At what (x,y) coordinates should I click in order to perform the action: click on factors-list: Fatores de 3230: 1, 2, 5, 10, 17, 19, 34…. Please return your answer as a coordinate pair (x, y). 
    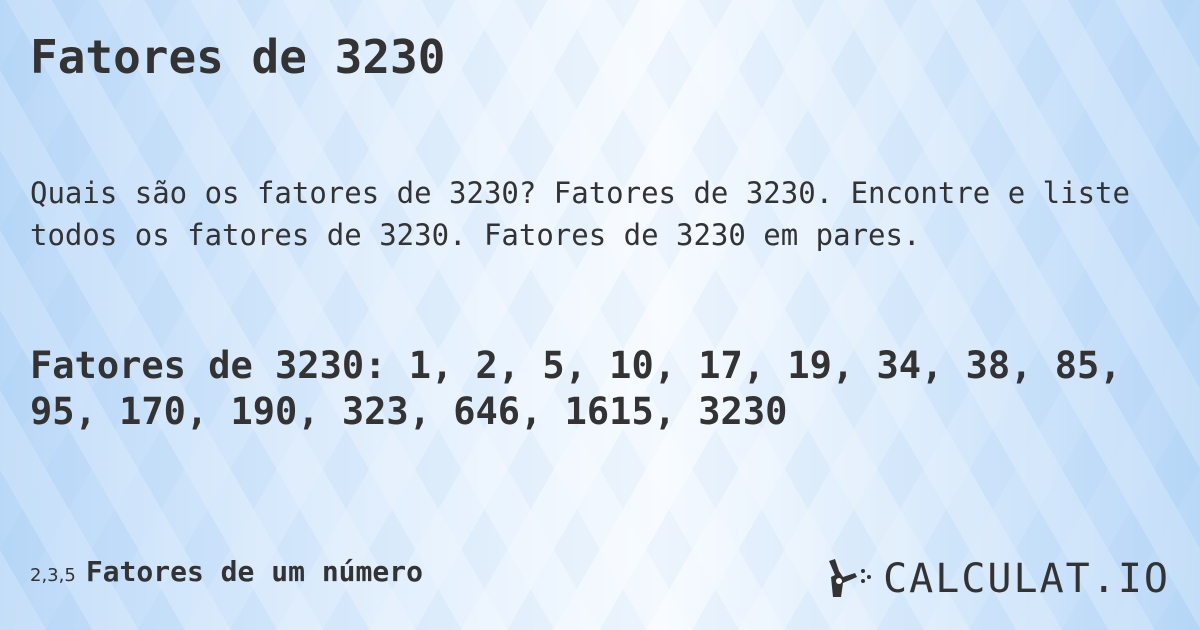
    Looking at the image, I should click on (576, 388).